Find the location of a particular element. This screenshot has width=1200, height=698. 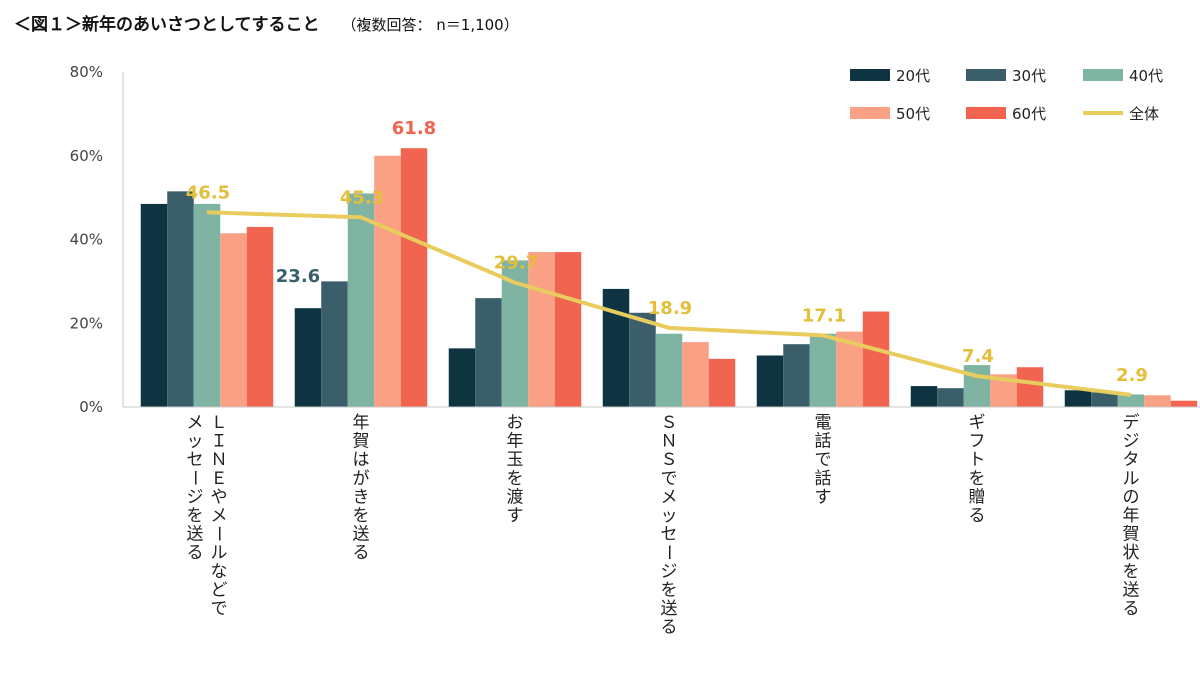

data-label: 2.9 is located at coordinates (1132, 375).